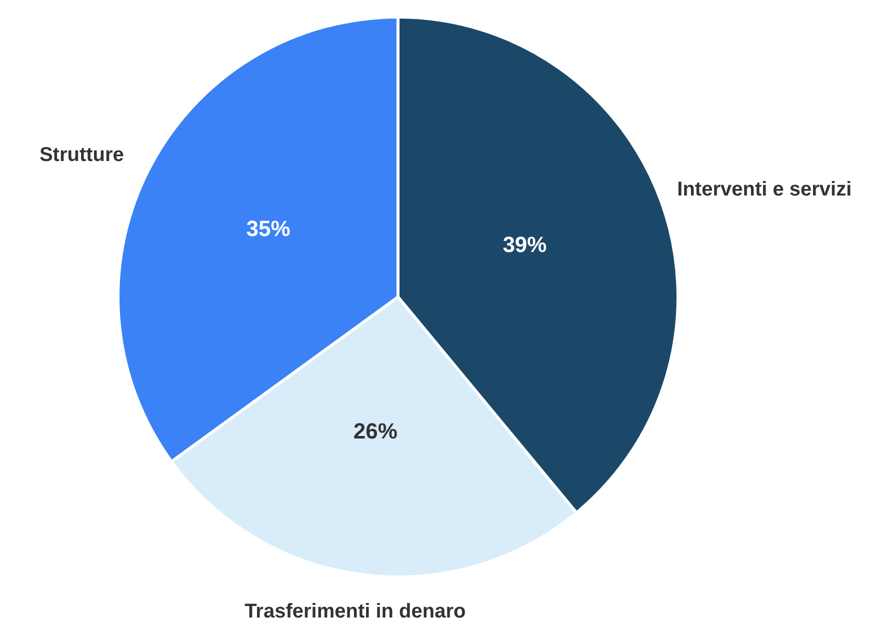 Image resolution: width=894 pixels, height=627 pixels. Describe the element at coordinates (764, 189) in the screenshot. I see `slice-label: Interventi e servizi` at that location.